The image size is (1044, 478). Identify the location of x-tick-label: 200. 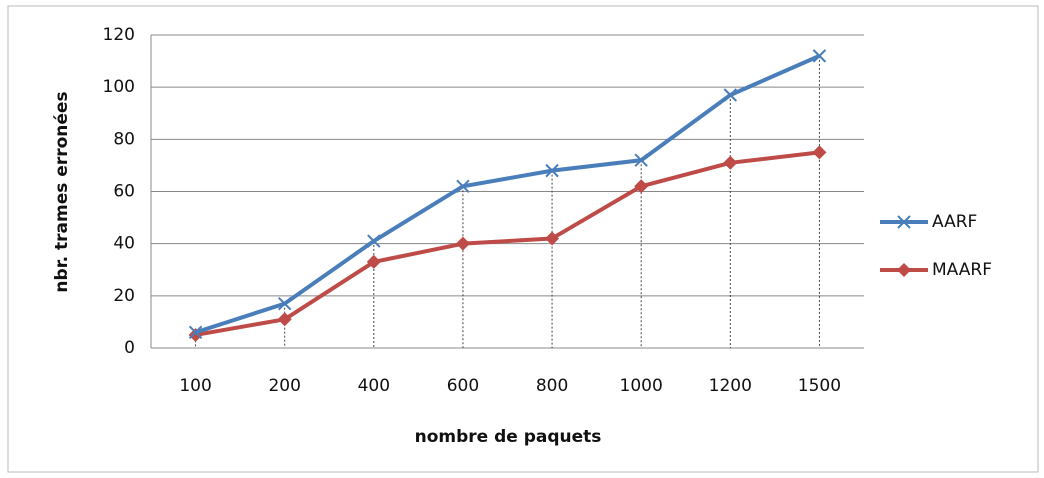
(284, 386).